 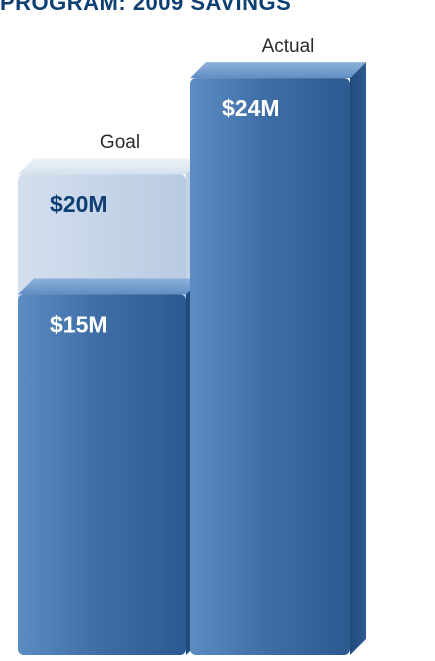 I want to click on value-label-actual: $24M, so click(x=251, y=108).